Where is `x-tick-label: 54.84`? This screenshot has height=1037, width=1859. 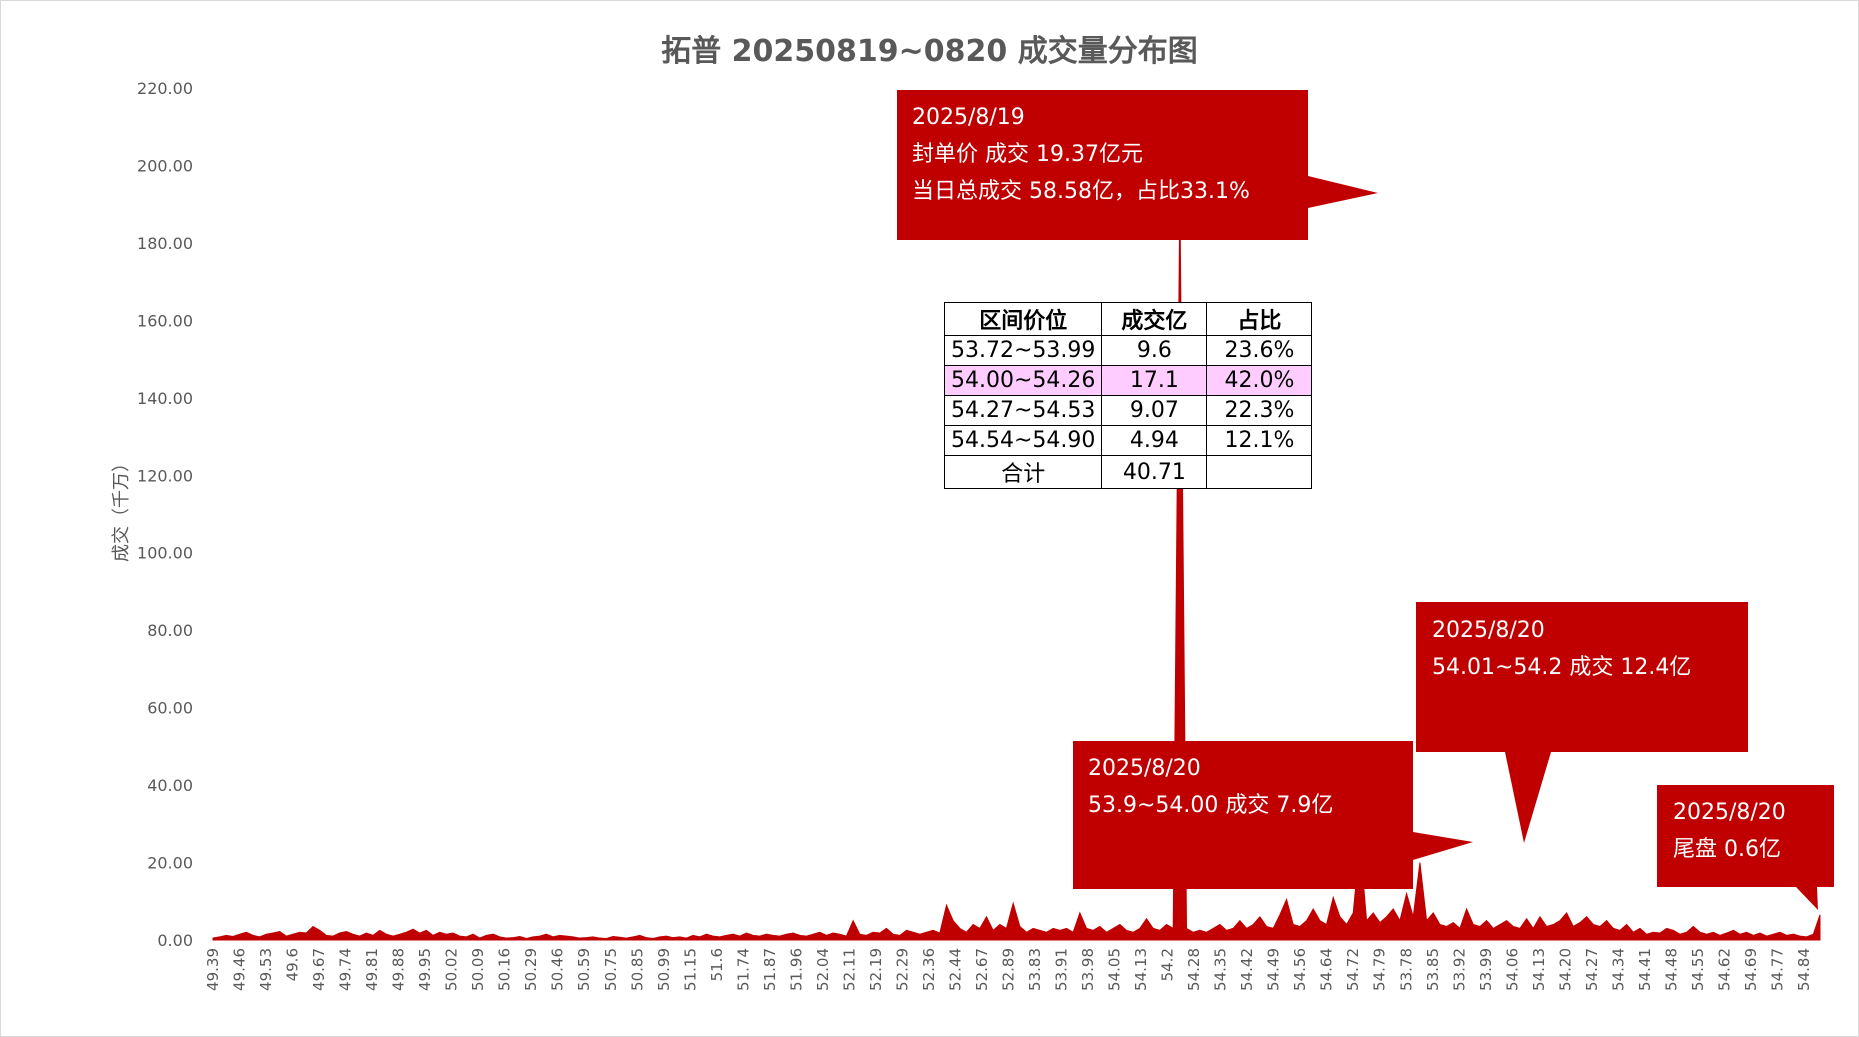
x-tick-label: 54.84 is located at coordinates (1804, 969).